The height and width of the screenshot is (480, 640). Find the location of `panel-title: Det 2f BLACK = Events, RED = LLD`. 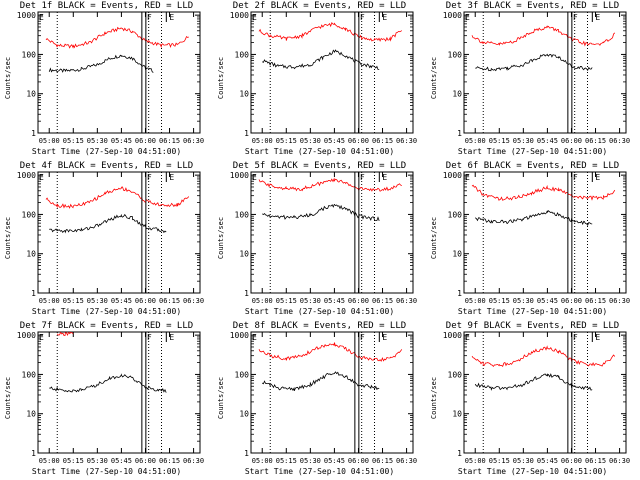

panel-title: Det 2f BLACK = Events, RED = LLD is located at coordinates (319, 6).